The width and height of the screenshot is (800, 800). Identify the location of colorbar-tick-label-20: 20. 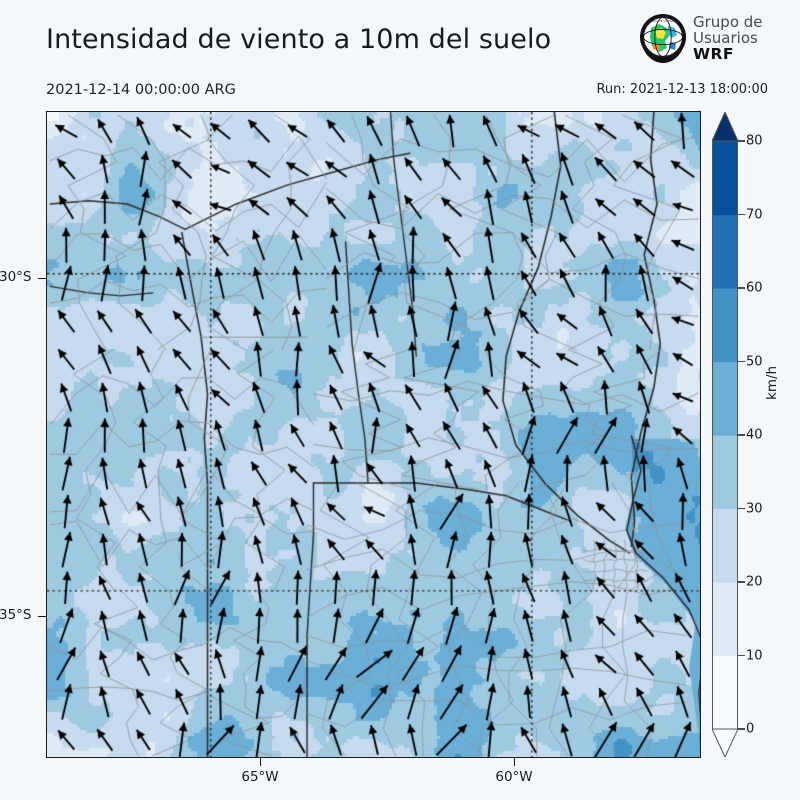
(754, 582).